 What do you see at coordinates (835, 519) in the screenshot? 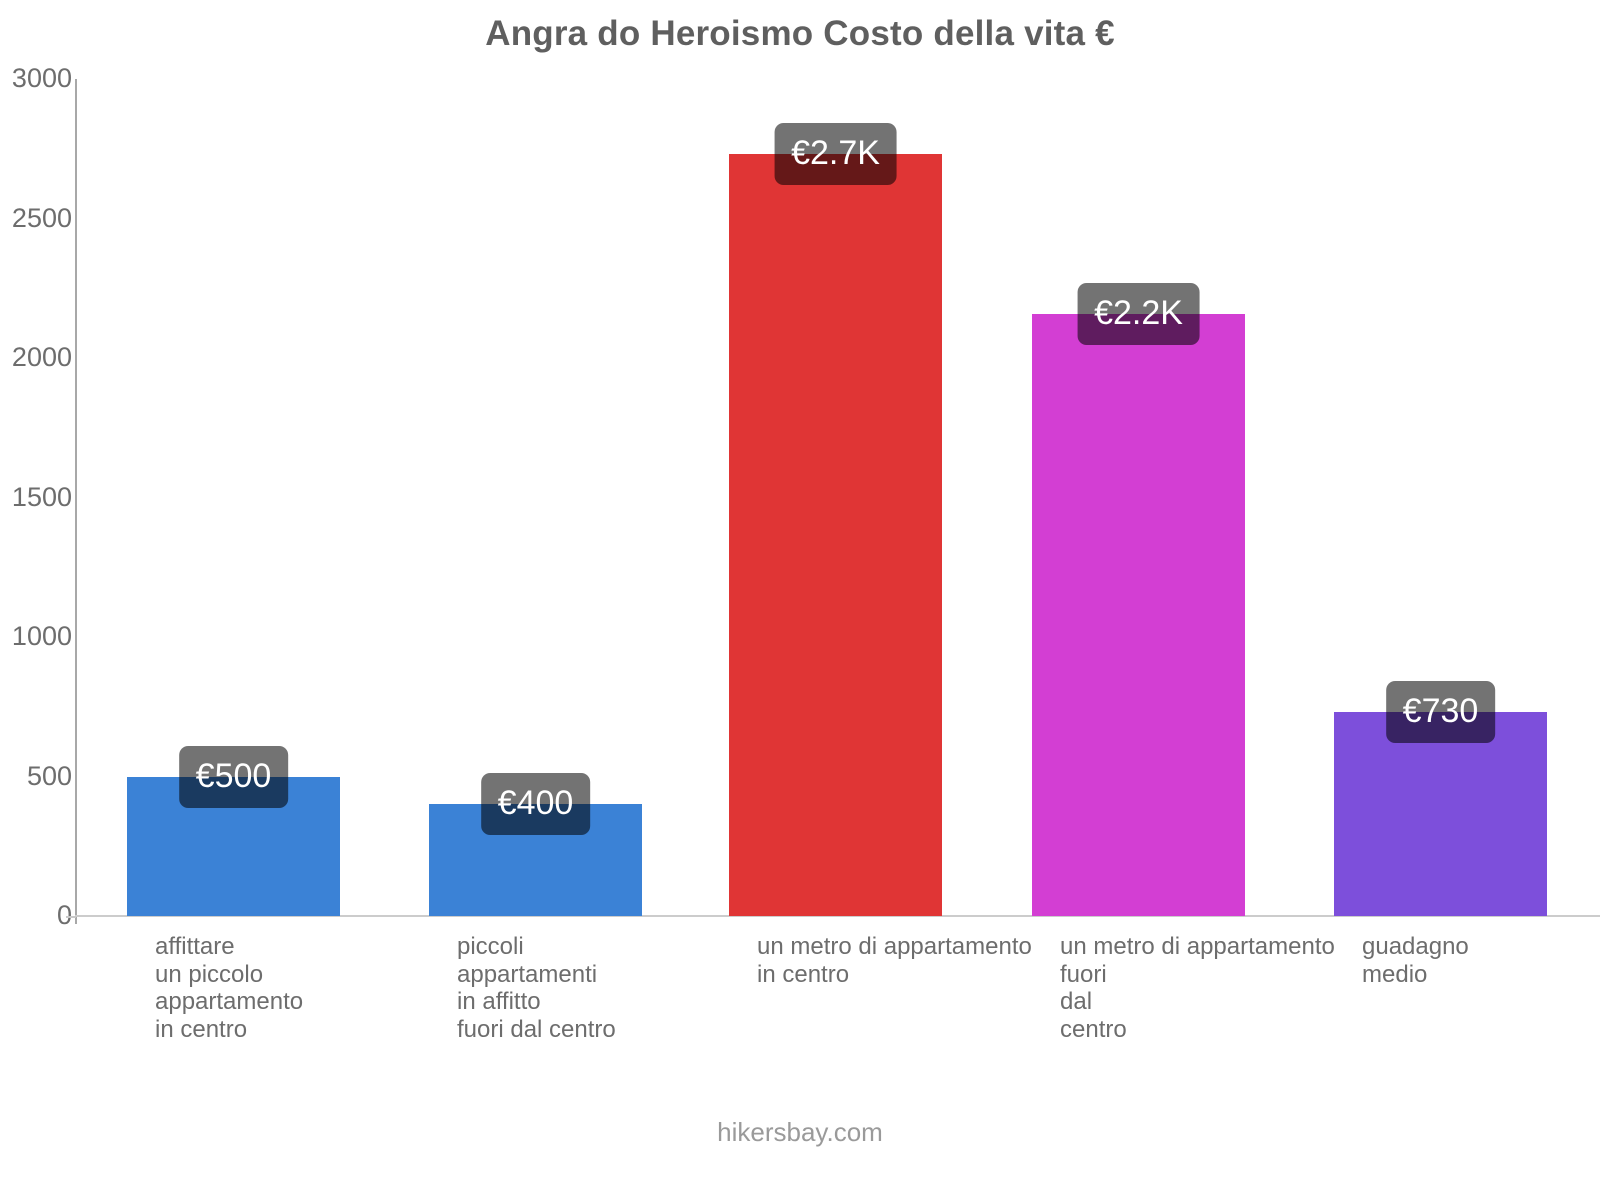
I see `bar: €2.7K` at bounding box center [835, 519].